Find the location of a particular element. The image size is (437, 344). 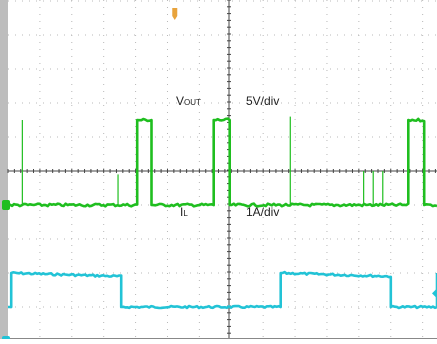

il-label: IL is located at coordinates (184, 212).